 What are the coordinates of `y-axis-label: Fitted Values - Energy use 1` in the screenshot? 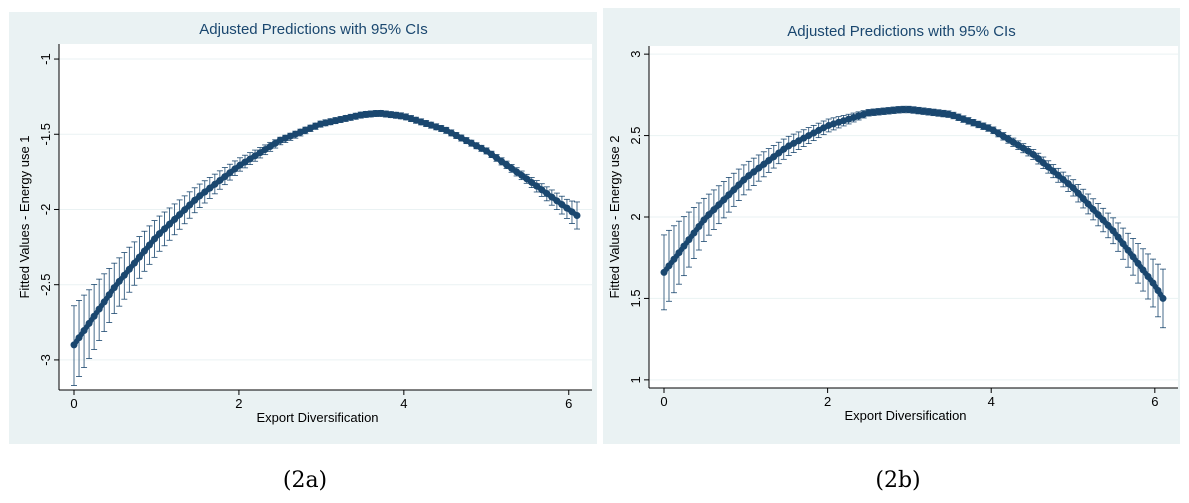 It's located at (24, 216).